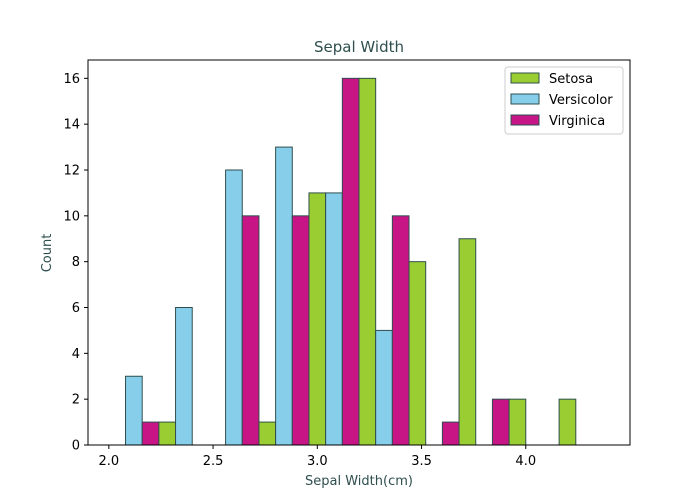 This screenshot has width=700, height=500. What do you see at coordinates (525, 78) in the screenshot?
I see `legend-swatch-setosa` at bounding box center [525, 78].